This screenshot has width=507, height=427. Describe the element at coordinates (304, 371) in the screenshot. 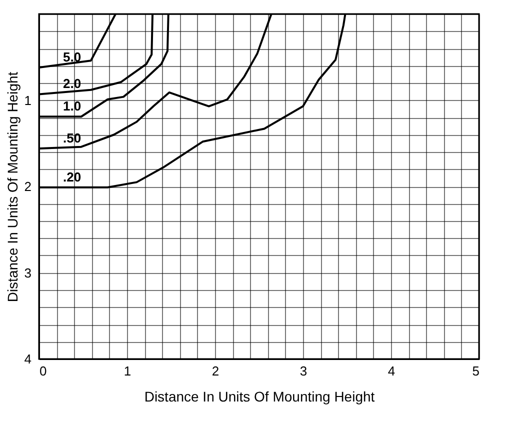

I see `x-tick-label: 3` at that location.